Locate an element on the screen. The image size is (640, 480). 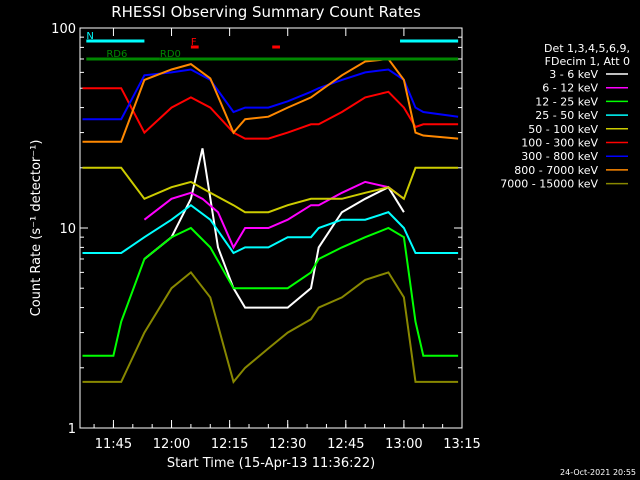
y-axis-label: Count Rate (s⁻¹ detector⁻¹) is located at coordinates (36, 228).